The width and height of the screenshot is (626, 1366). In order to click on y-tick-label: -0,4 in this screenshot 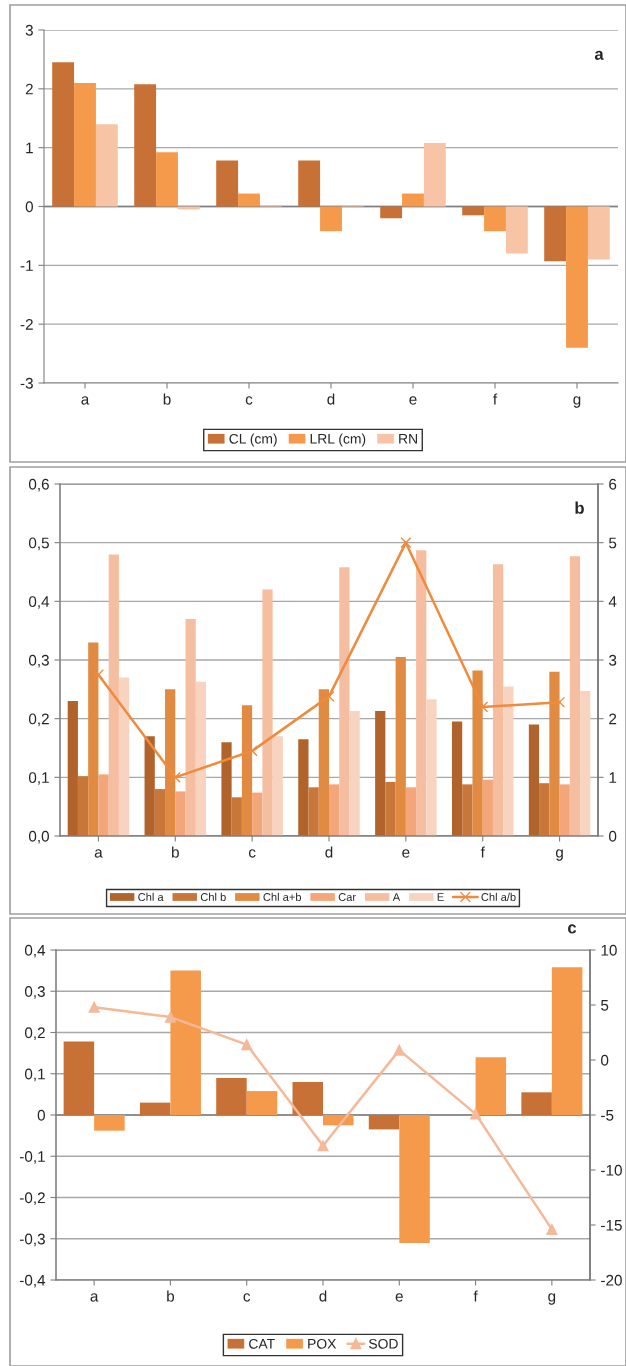, I will do `click(32, 1281)`.